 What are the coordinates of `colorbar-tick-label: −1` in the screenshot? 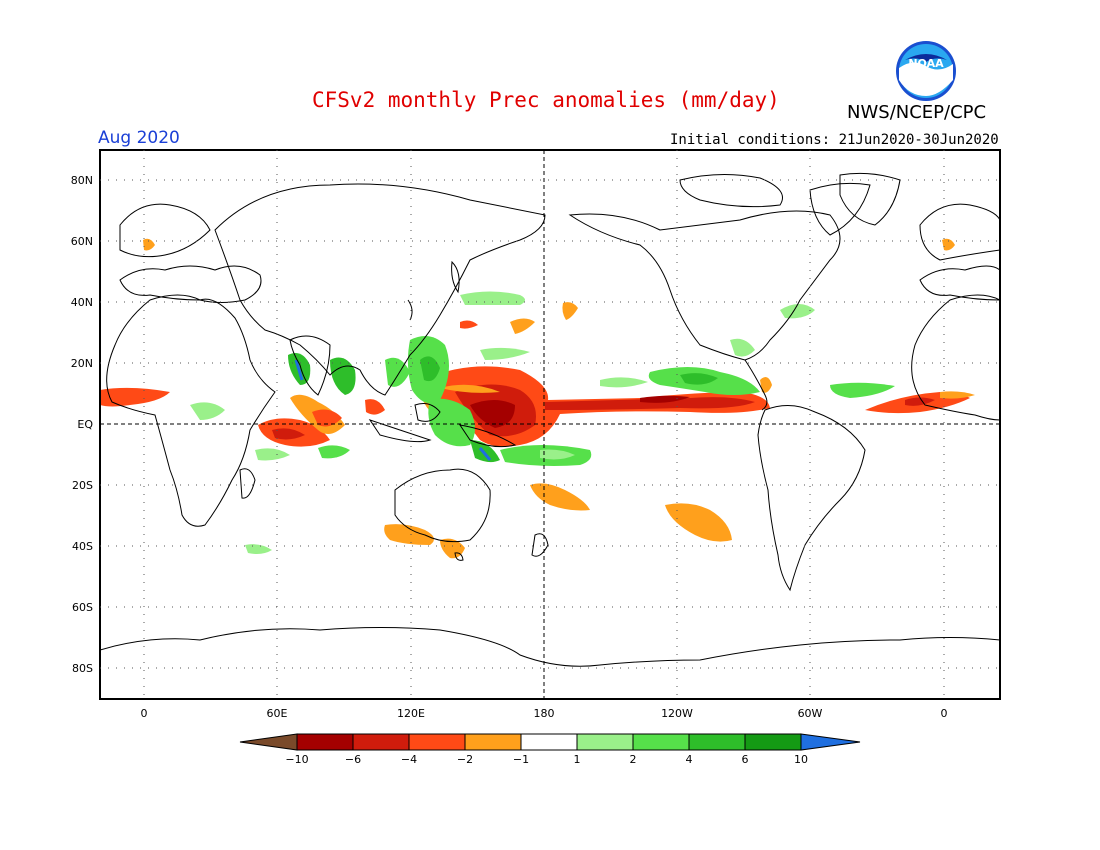 It's located at (521, 759).